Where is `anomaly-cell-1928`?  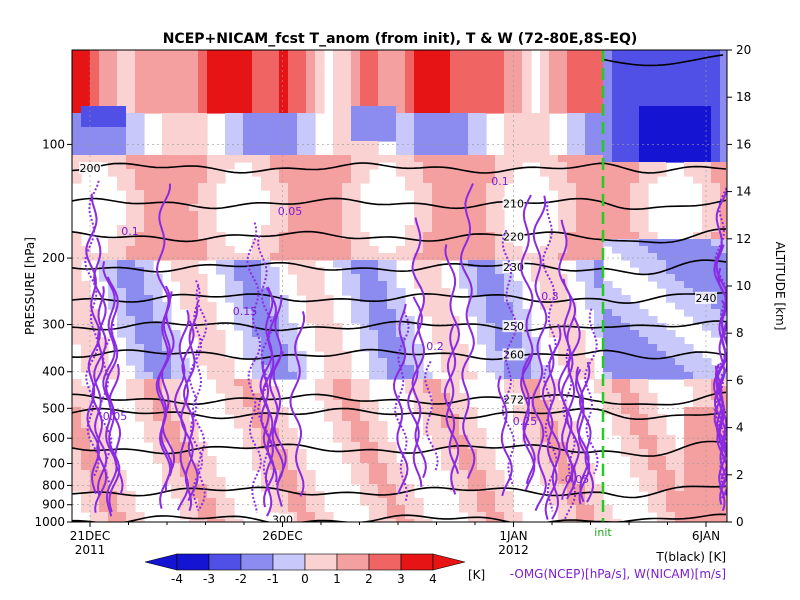 anomaly-cell-1928 is located at coordinates (428, 257).